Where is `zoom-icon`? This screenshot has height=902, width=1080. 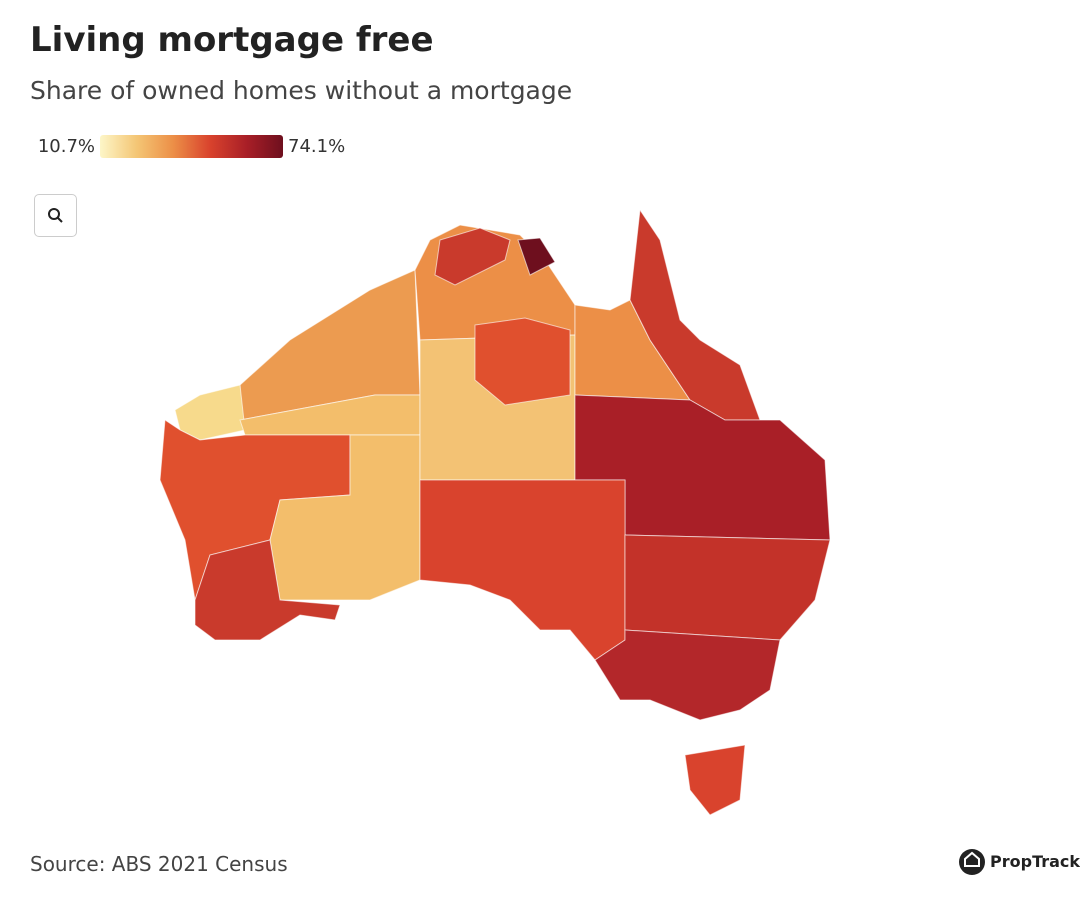
zoom-icon is located at coordinates (55, 215).